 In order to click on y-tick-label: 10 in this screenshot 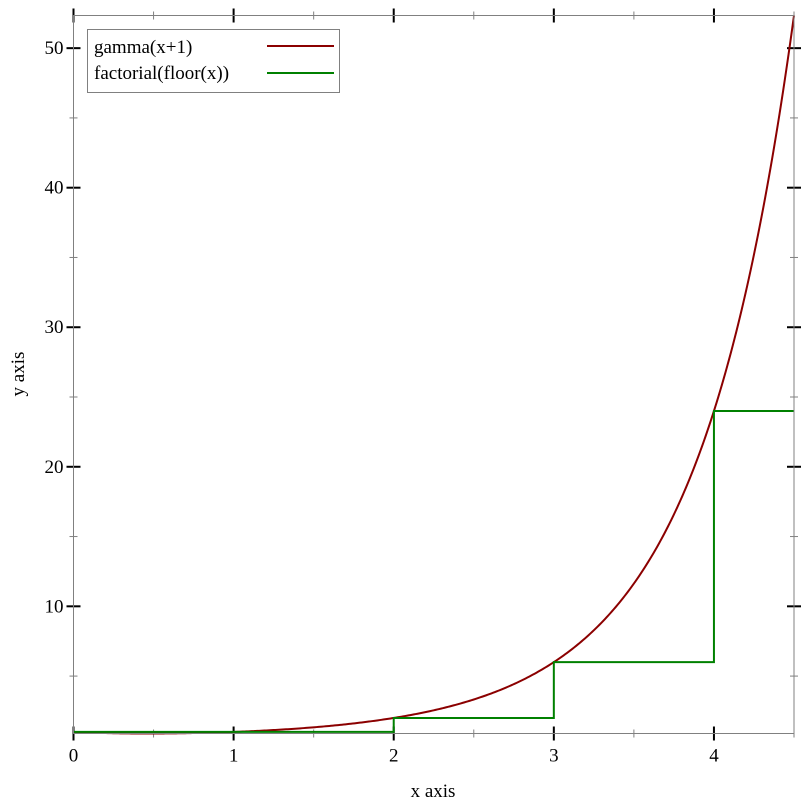, I will do `click(54, 606)`.